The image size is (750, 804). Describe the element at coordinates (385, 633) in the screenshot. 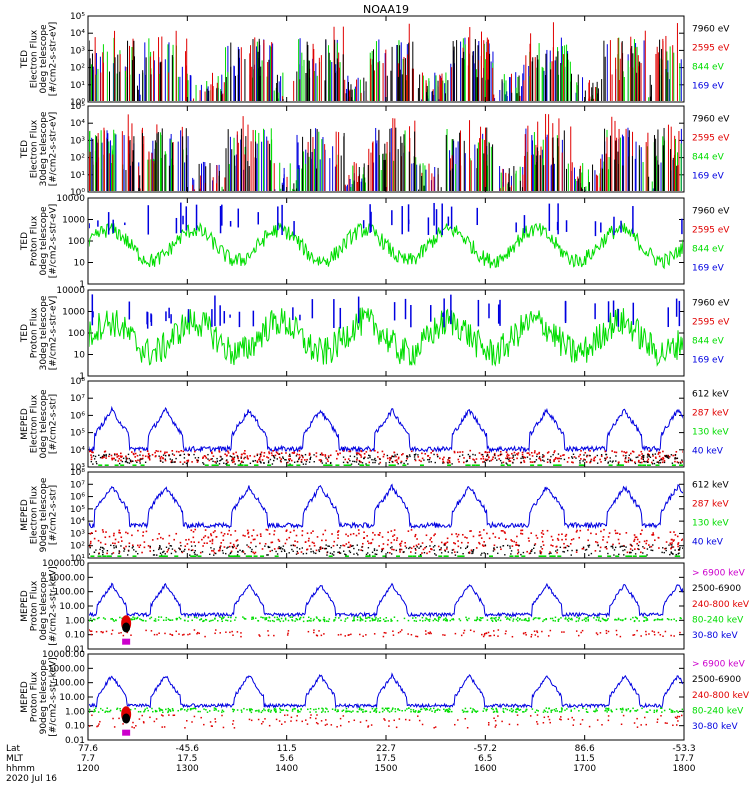

I see `series-240-800-keV` at that location.